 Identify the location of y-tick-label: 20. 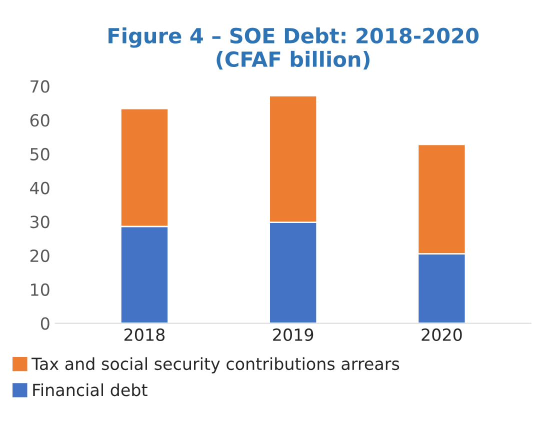
(40, 255).